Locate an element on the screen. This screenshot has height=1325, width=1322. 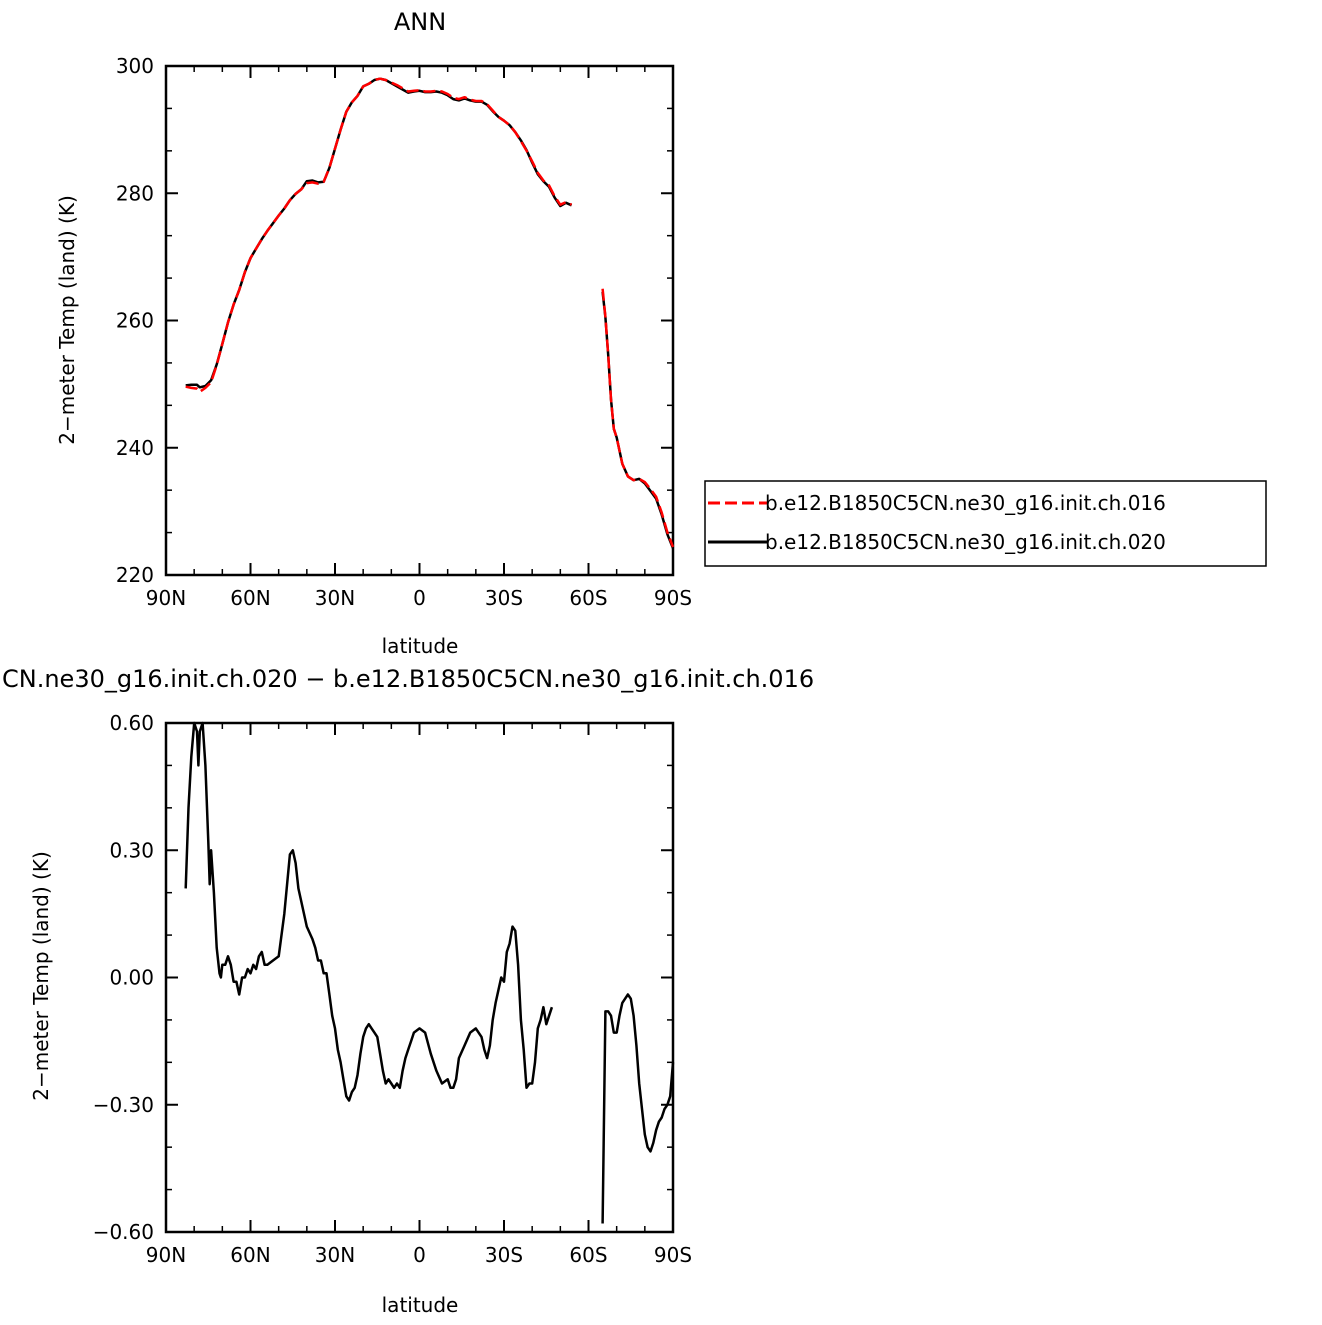
bottom-x-tick-label: 60S is located at coordinates (588, 1255).